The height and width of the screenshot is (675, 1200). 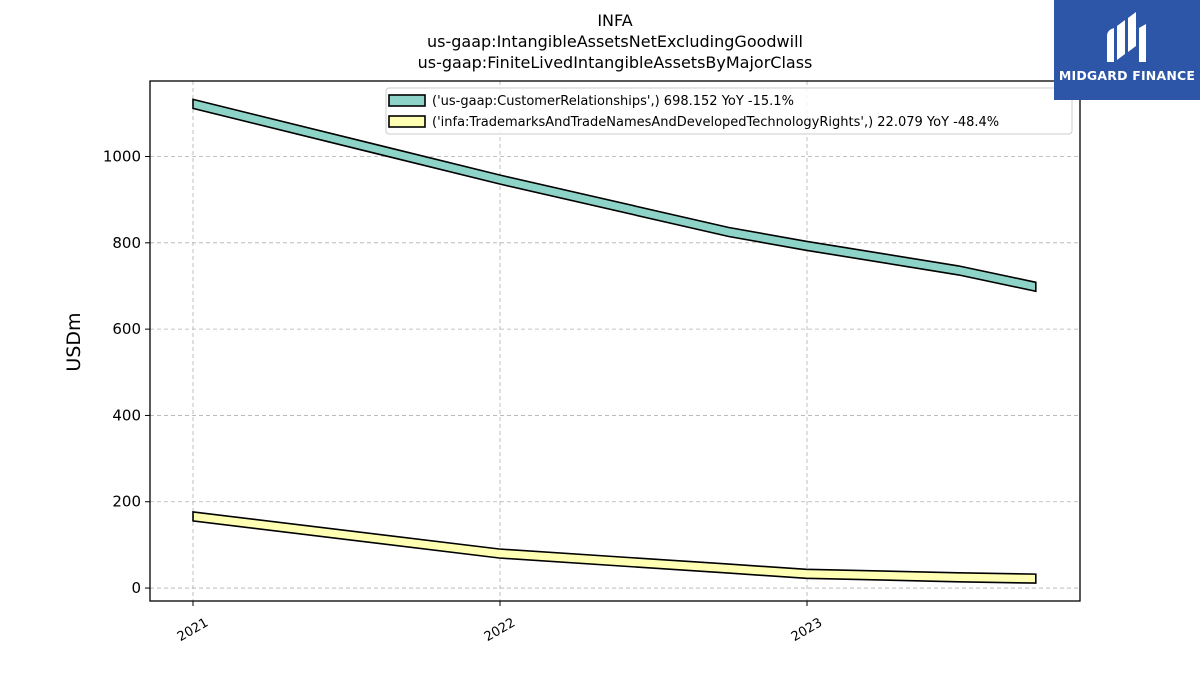 I want to click on midgard-finance-logo: MIDGARD FINANCE, so click(x=1127, y=50).